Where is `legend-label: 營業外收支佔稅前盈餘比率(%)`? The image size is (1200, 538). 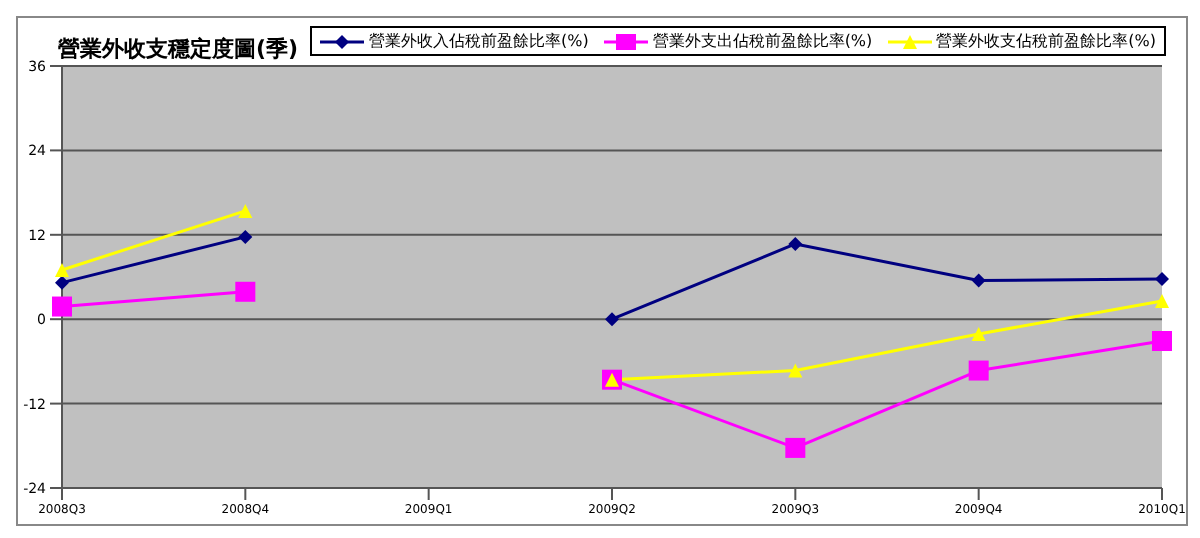 legend-label: 營業外收支佔稅前盈餘比率(%) is located at coordinates (1046, 41).